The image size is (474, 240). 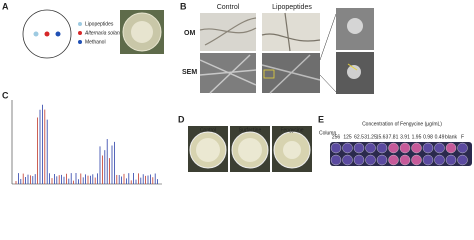 I want to click on concentration: 3.91, so click(x=405, y=137).